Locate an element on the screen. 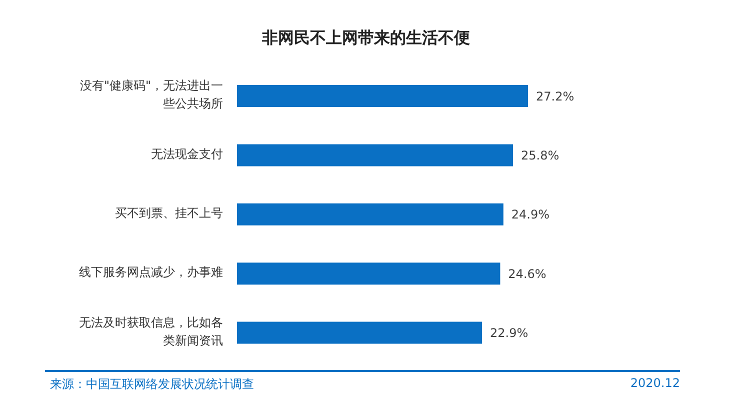  text: 2020.12 is located at coordinates (655, 383).